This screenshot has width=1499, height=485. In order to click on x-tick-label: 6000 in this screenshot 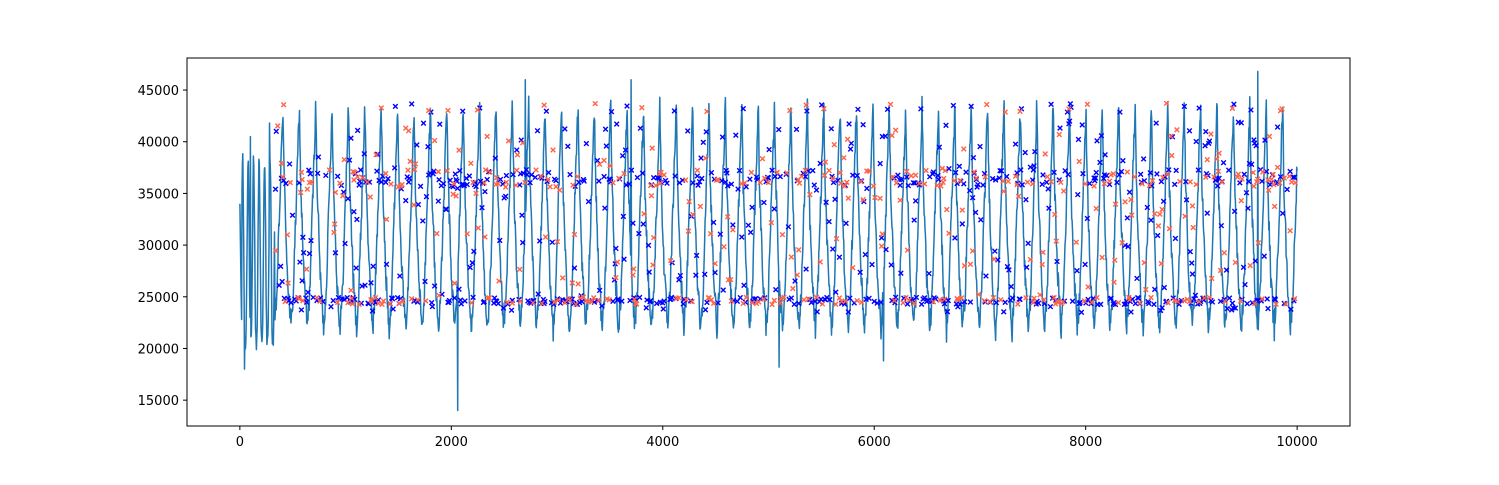, I will do `click(874, 442)`.